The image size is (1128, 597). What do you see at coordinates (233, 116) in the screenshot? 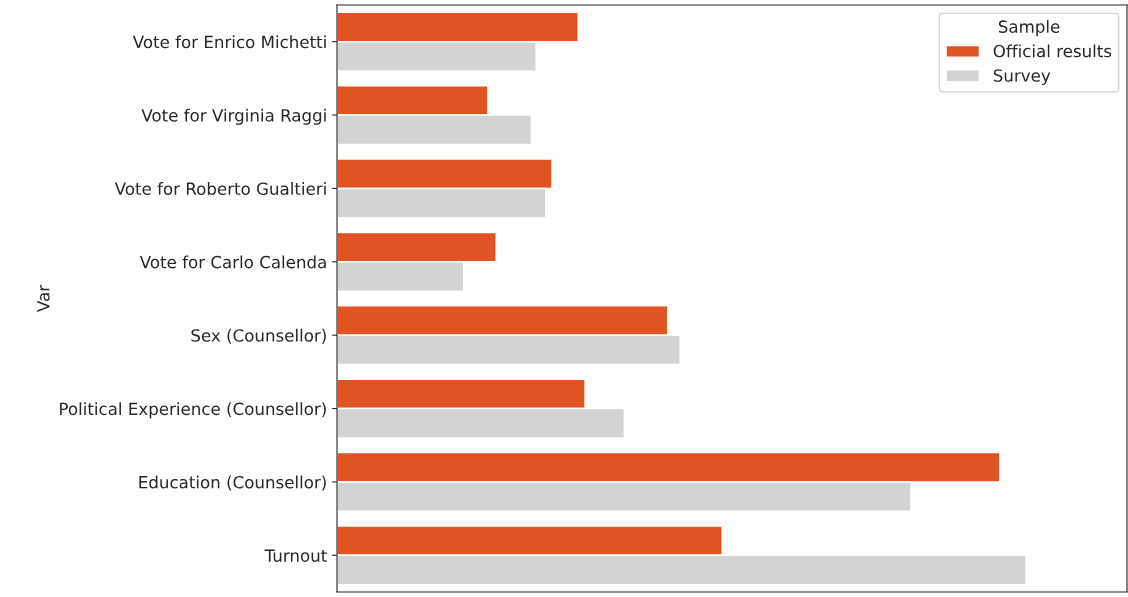
I see `y-tick-label: Vote for Virginia Raggi` at bounding box center [233, 116].